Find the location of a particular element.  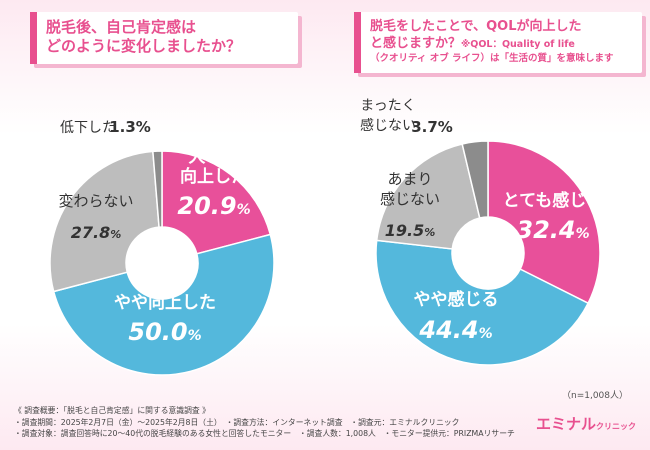

chart2-label-3: あまり is located at coordinates (409, 179).